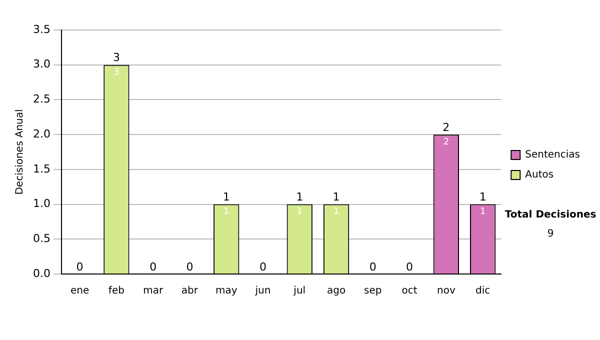  Describe the element at coordinates (41, 64) in the screenshot. I see `y-tick-label: 3.0` at that location.